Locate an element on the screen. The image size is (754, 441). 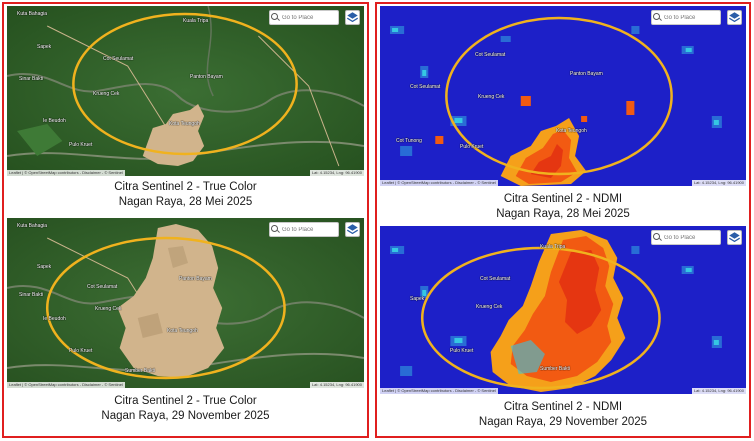
place-label: Cot Tunong is located at coordinates (409, 141).